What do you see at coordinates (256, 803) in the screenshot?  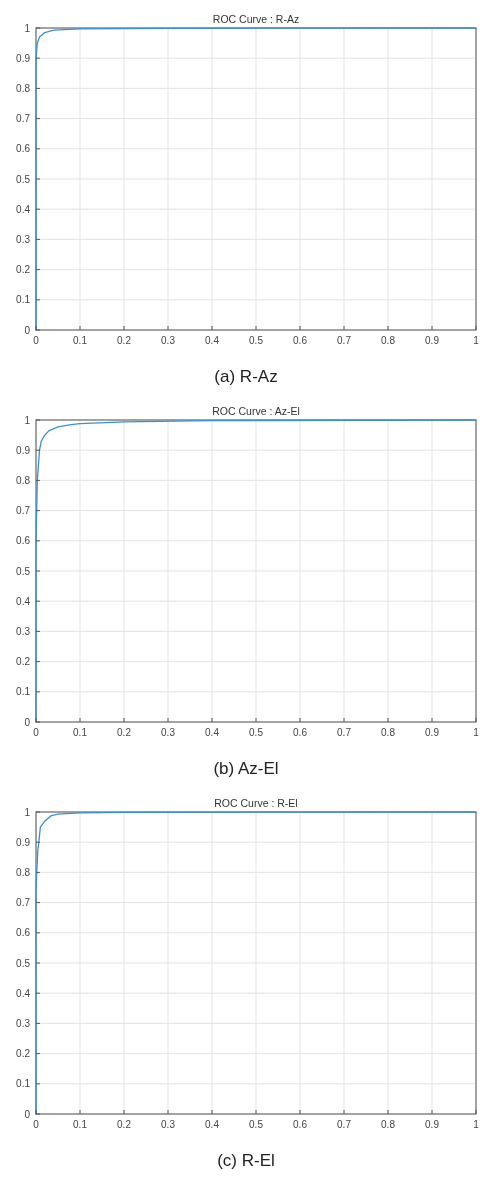 I see `chart-title: ROC Curve : R-El` at bounding box center [256, 803].